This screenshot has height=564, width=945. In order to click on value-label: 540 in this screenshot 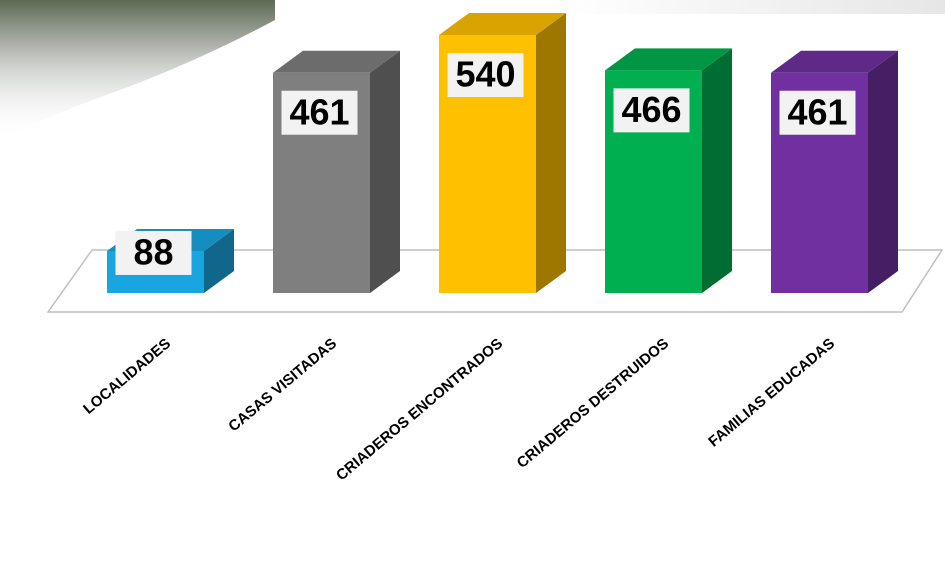, I will do `click(485, 74)`.